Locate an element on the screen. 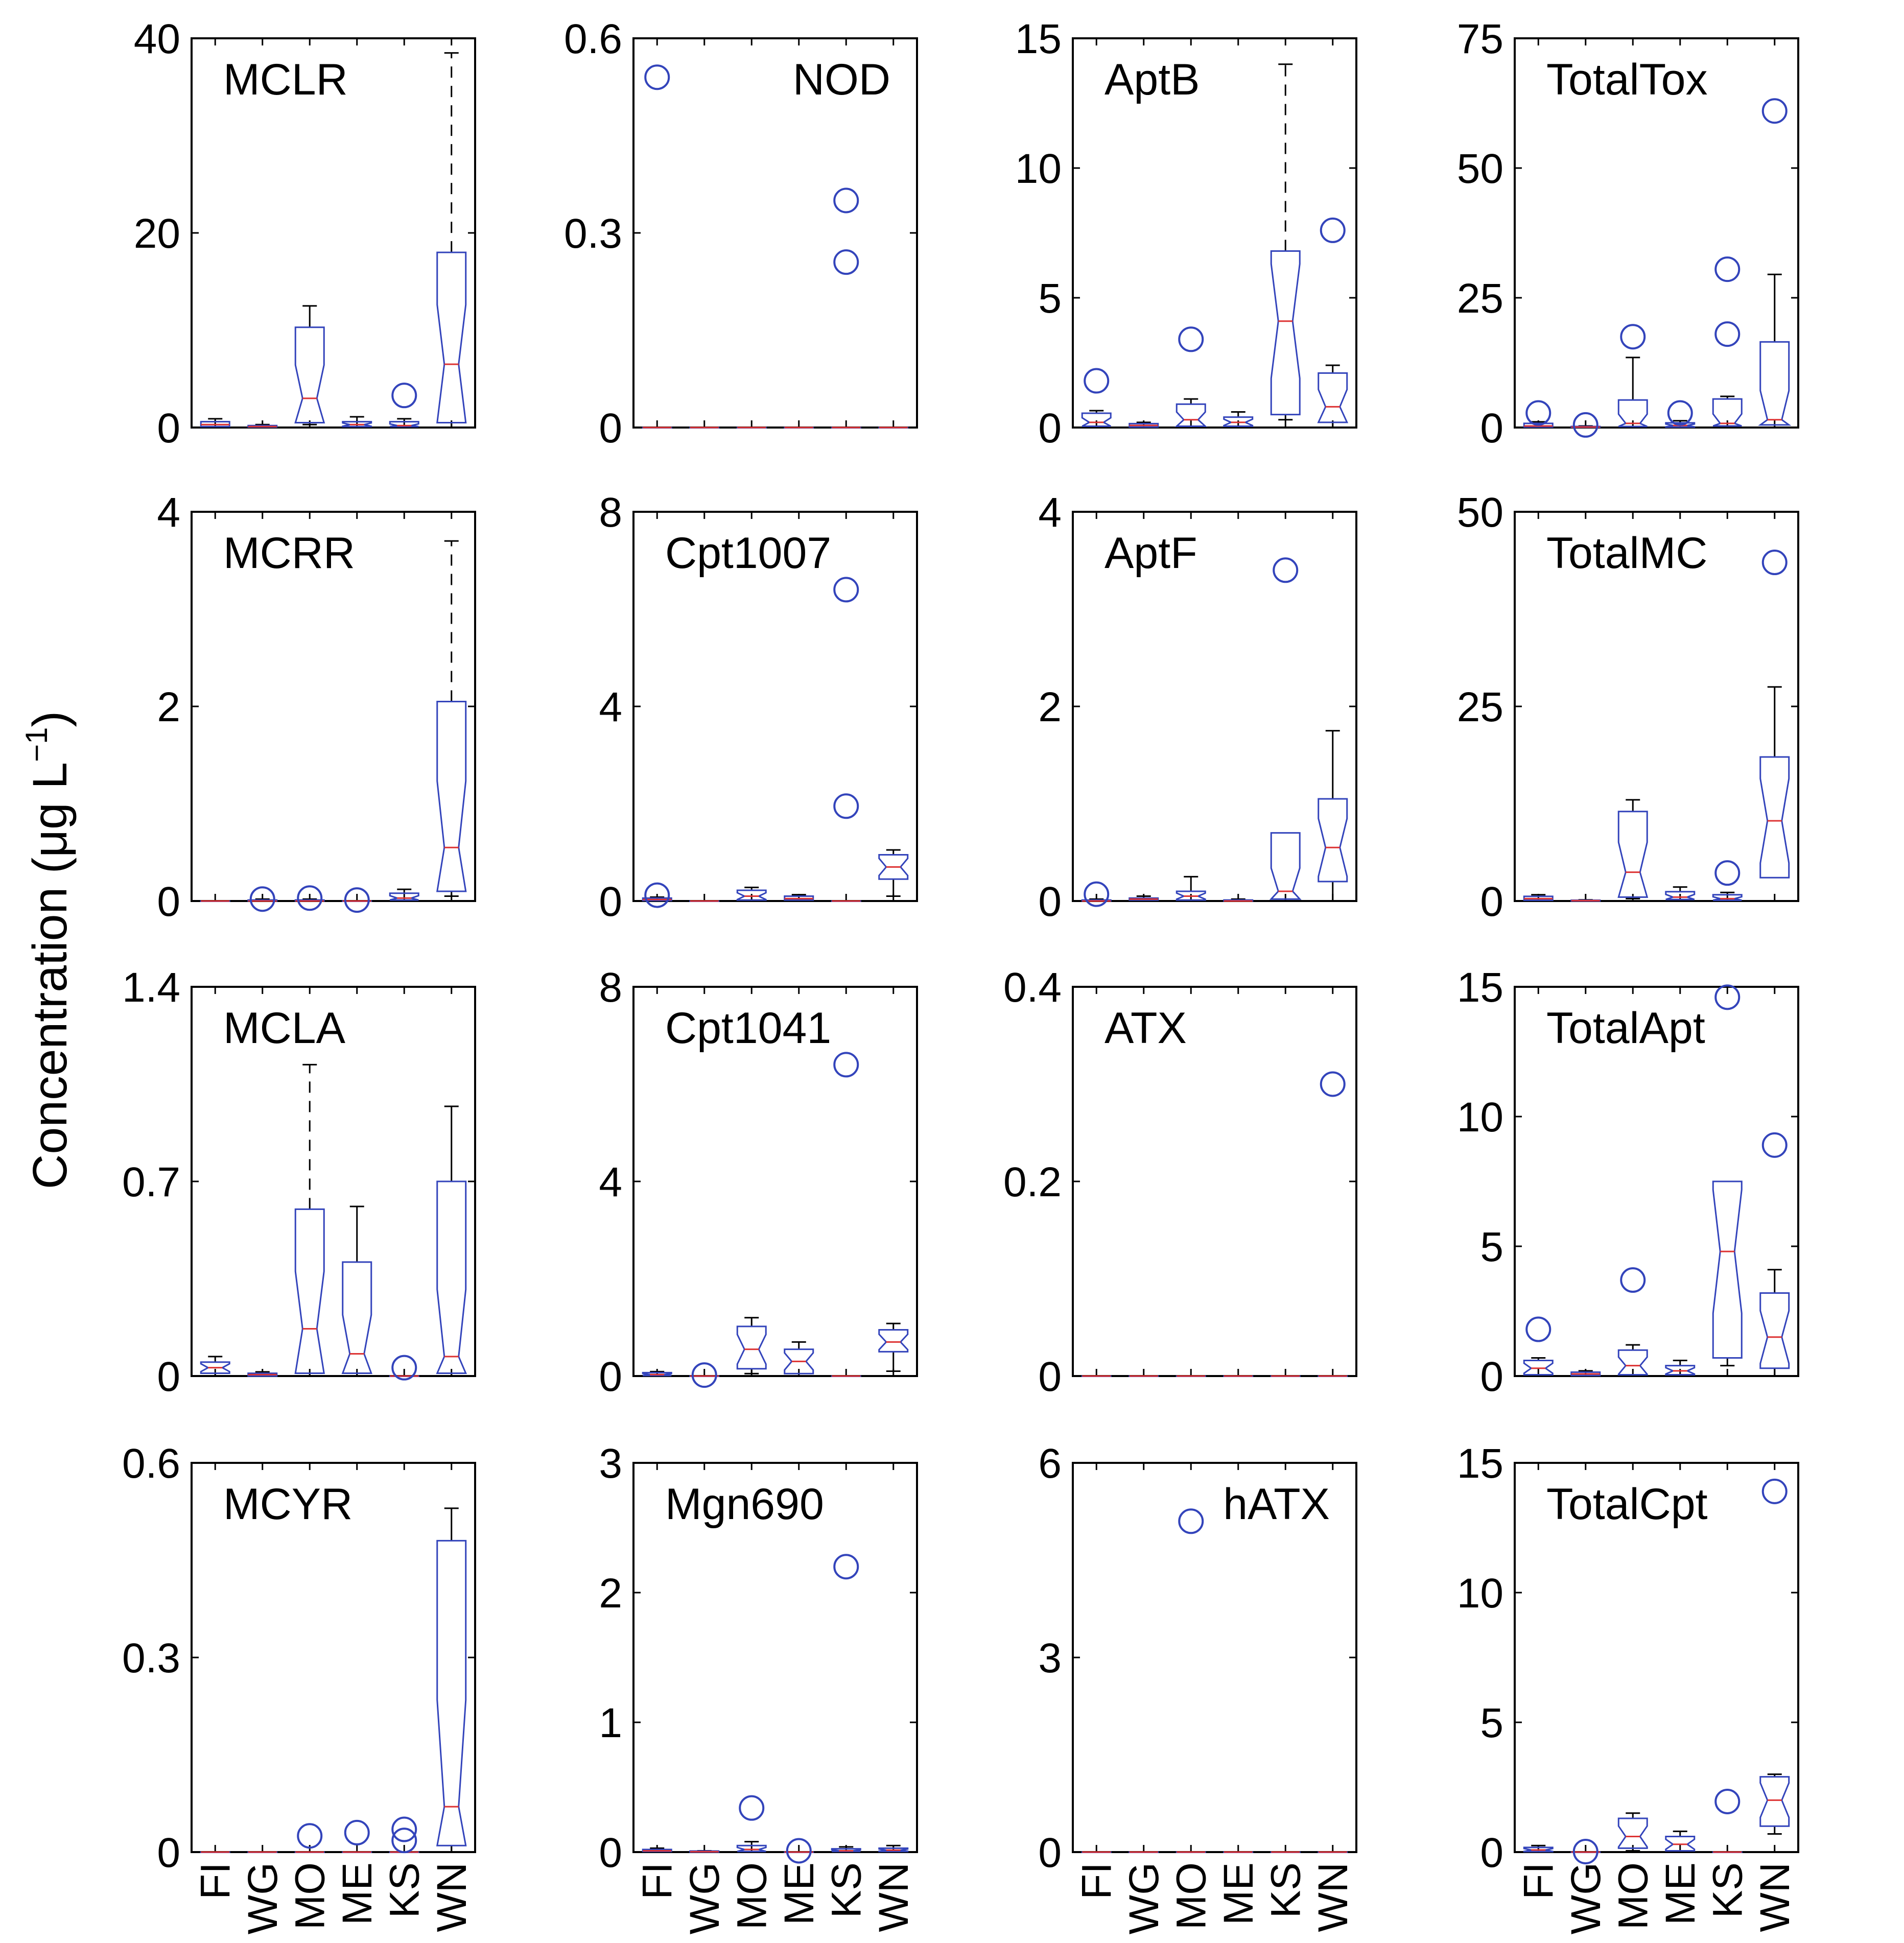 The image size is (1904, 1943). y-tick-label: 5 is located at coordinates (1050, 299).